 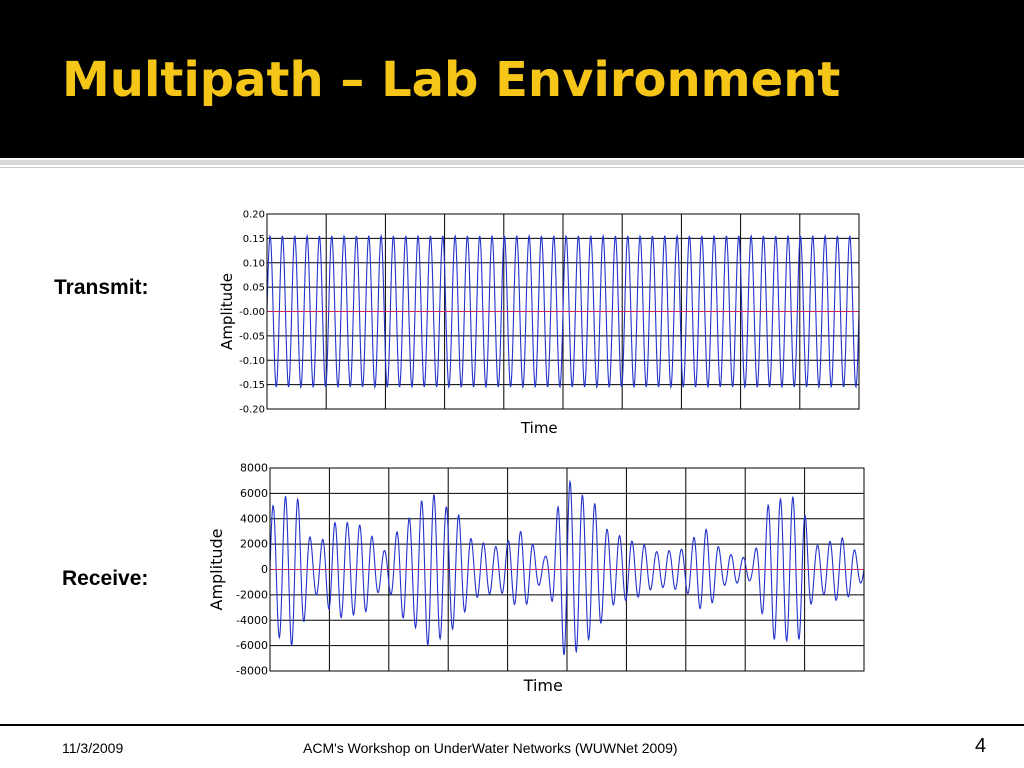 What do you see at coordinates (252, 594) in the screenshot?
I see `y-tick-label: -2000` at bounding box center [252, 594].